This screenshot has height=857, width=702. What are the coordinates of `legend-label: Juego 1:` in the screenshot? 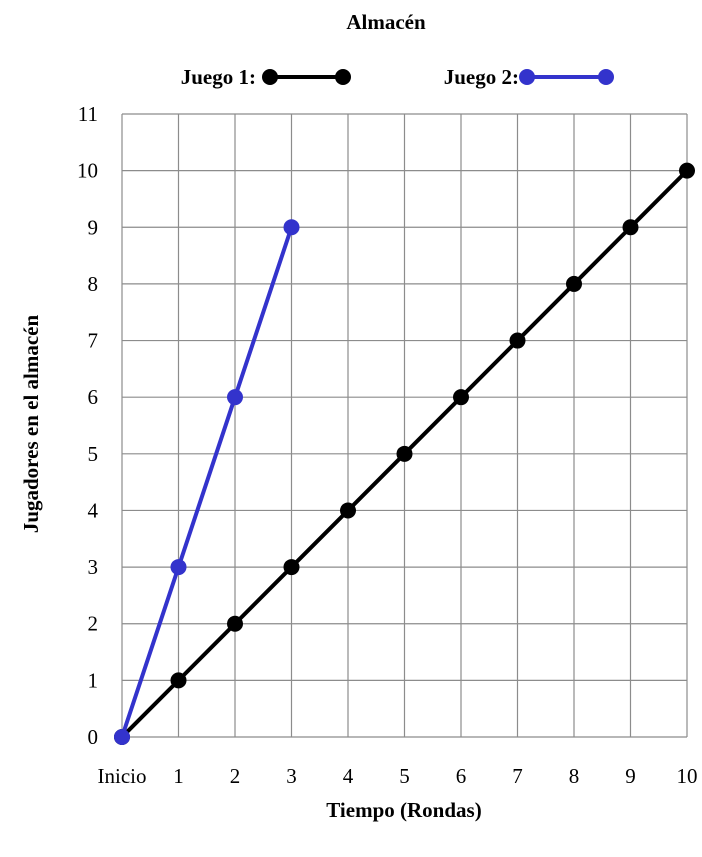 It's located at (218, 77).